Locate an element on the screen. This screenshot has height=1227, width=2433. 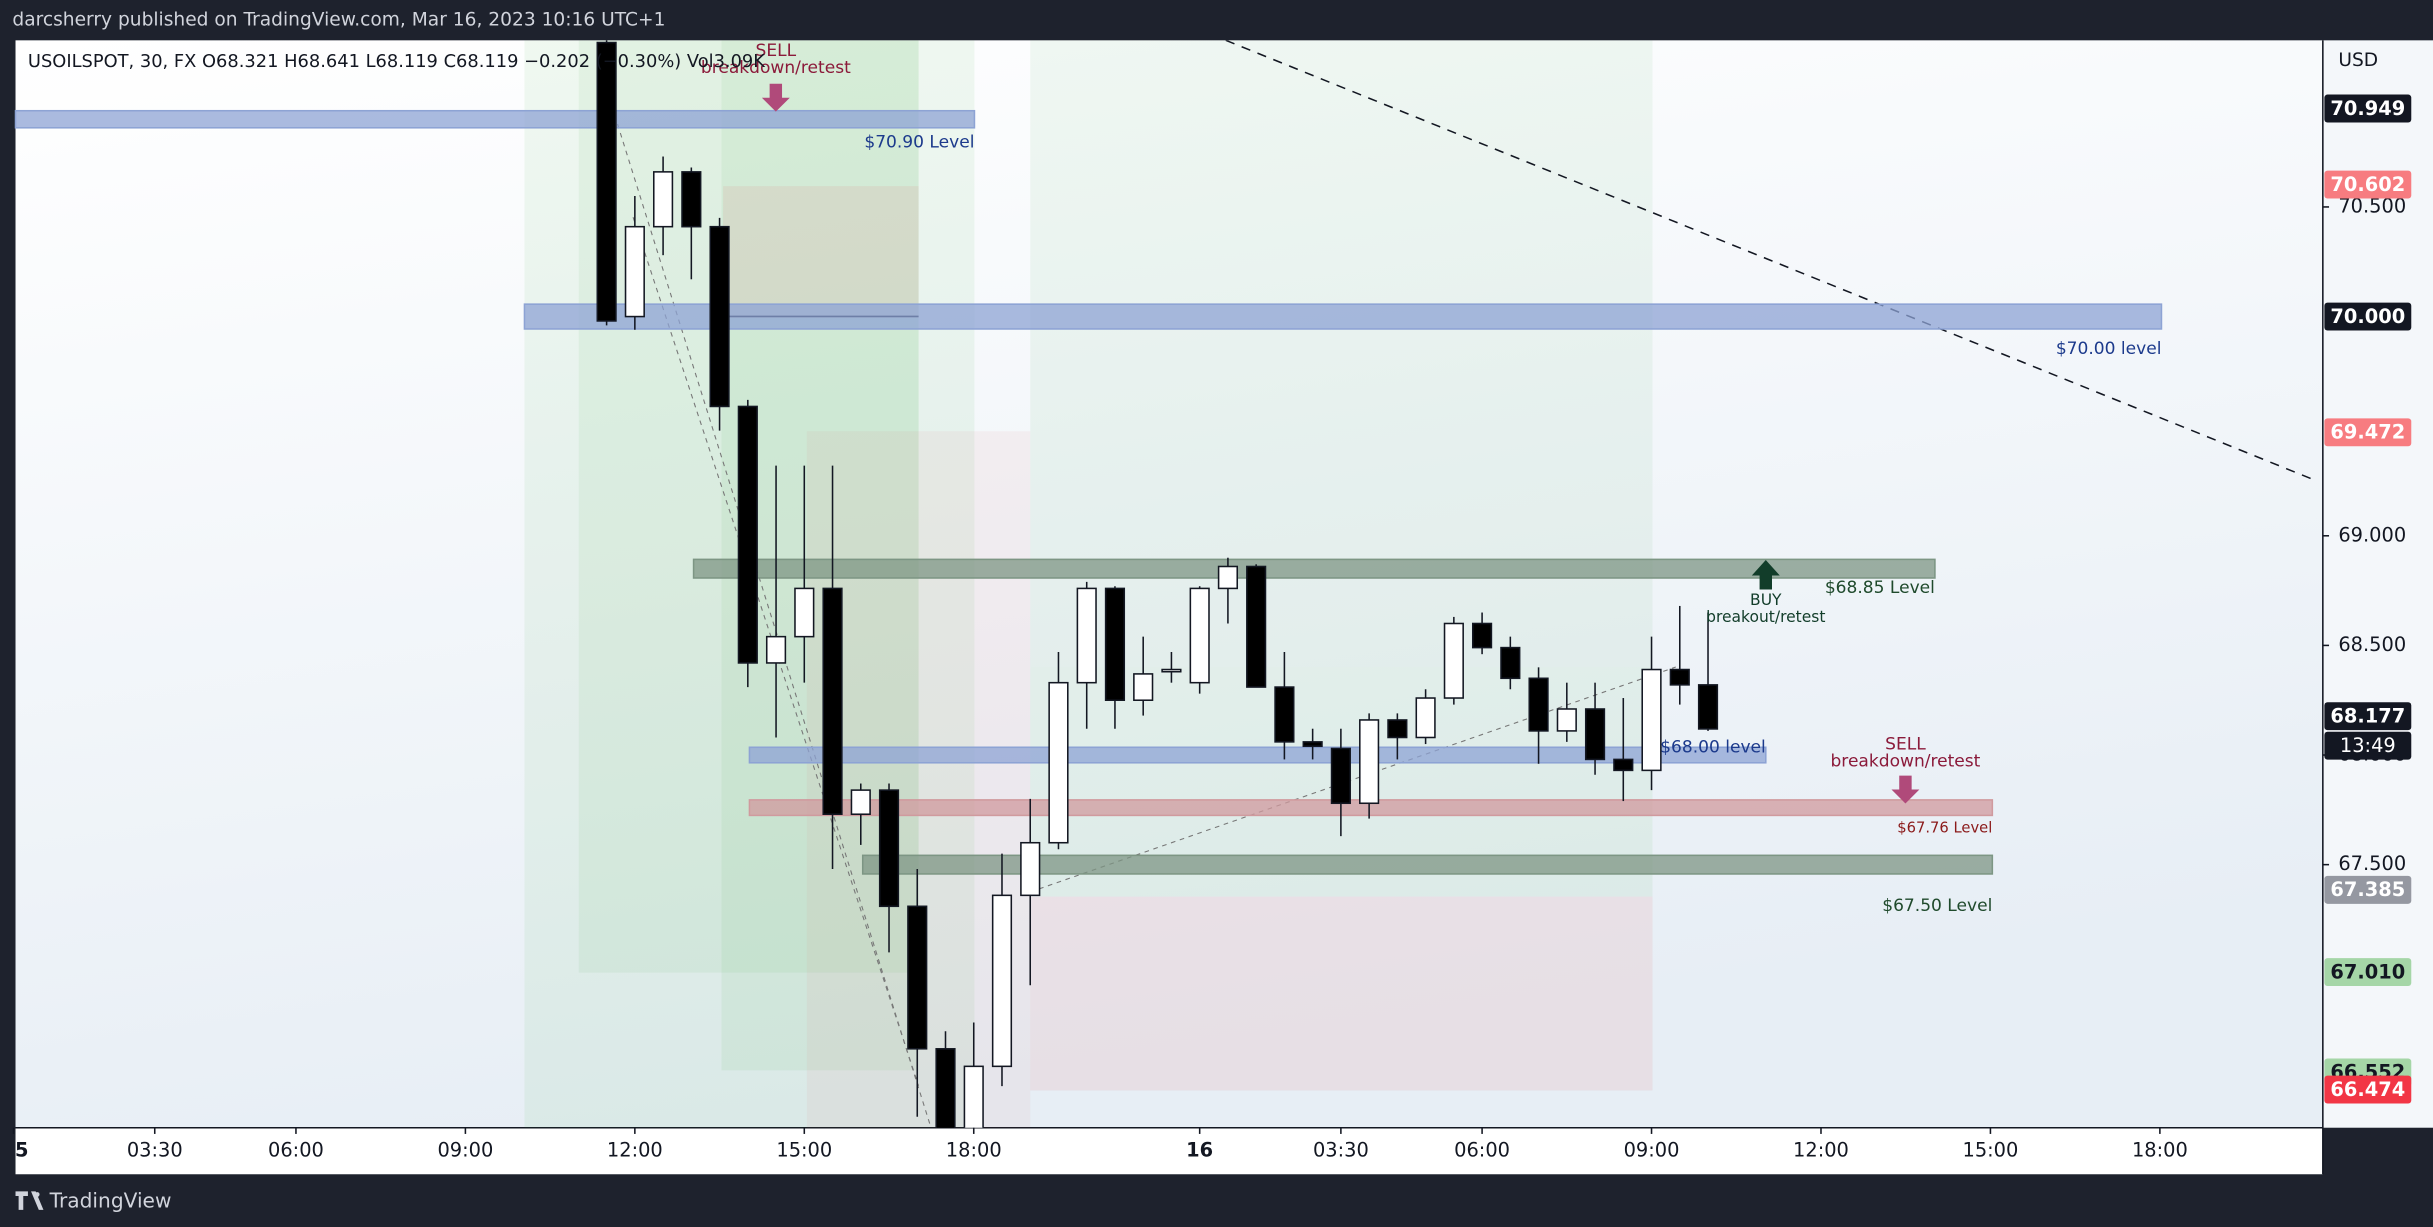
price-badge-label: 67.010 is located at coordinates (2367, 971).